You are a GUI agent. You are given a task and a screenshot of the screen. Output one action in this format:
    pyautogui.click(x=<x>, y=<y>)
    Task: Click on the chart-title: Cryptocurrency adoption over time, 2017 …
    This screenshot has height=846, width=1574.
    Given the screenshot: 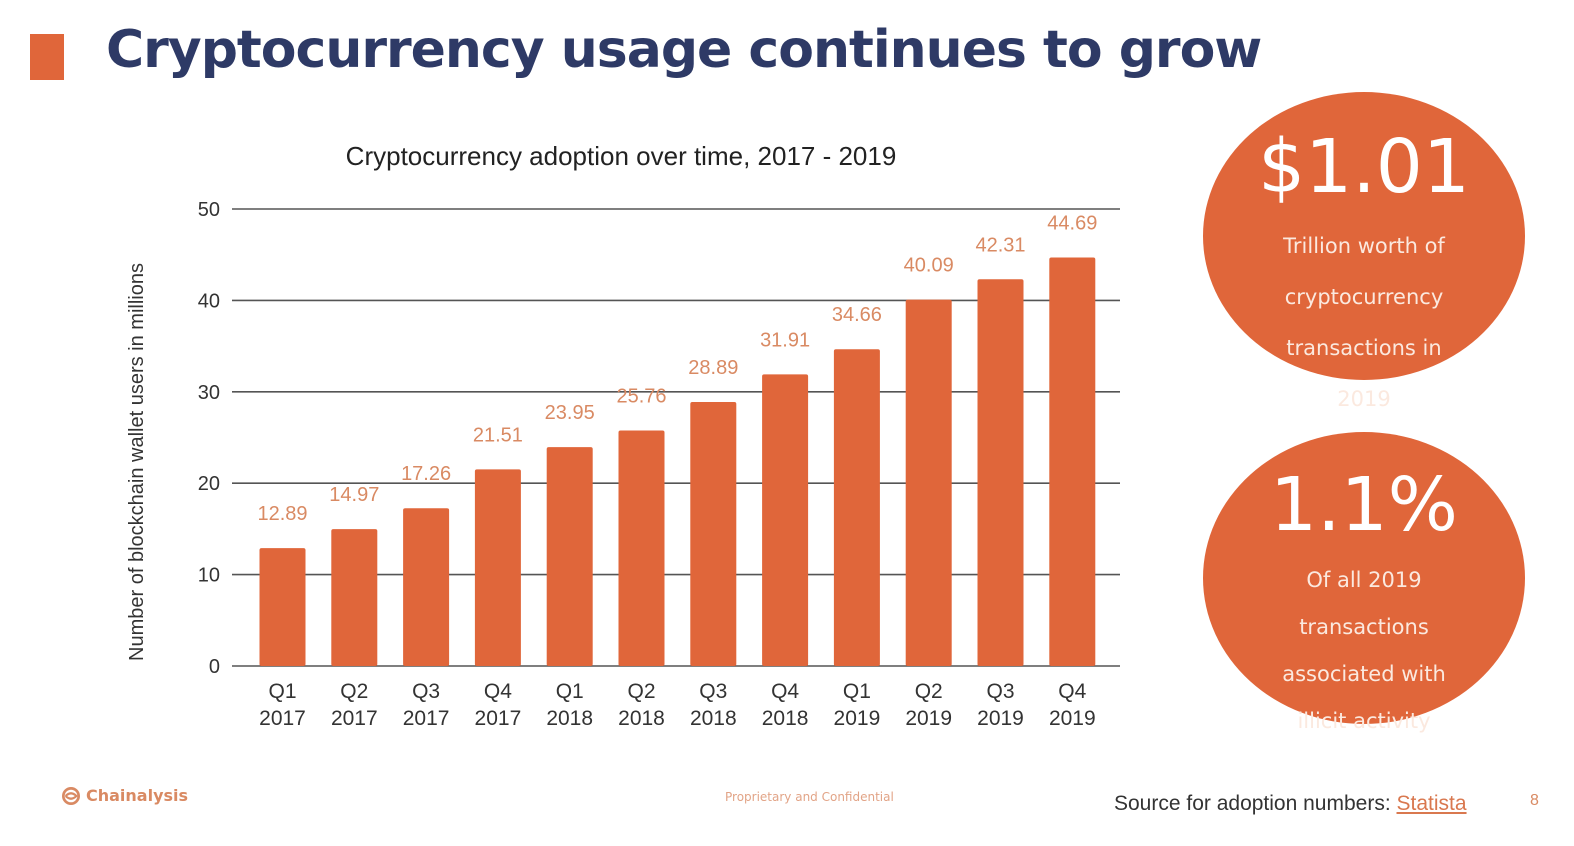 What is the action you would take?
    pyautogui.click(x=621, y=156)
    